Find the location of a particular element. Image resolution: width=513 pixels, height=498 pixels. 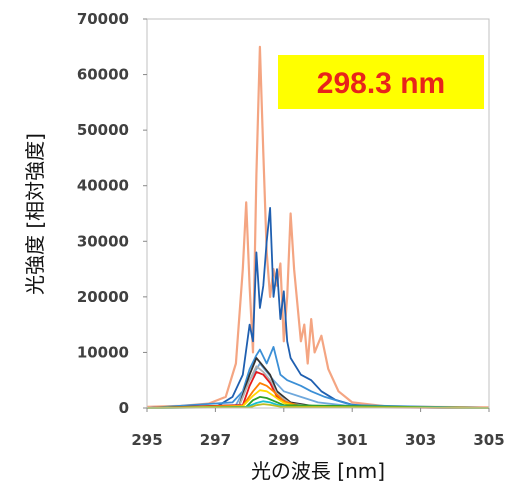

x-tick-label: 295 is located at coordinates (146, 440).